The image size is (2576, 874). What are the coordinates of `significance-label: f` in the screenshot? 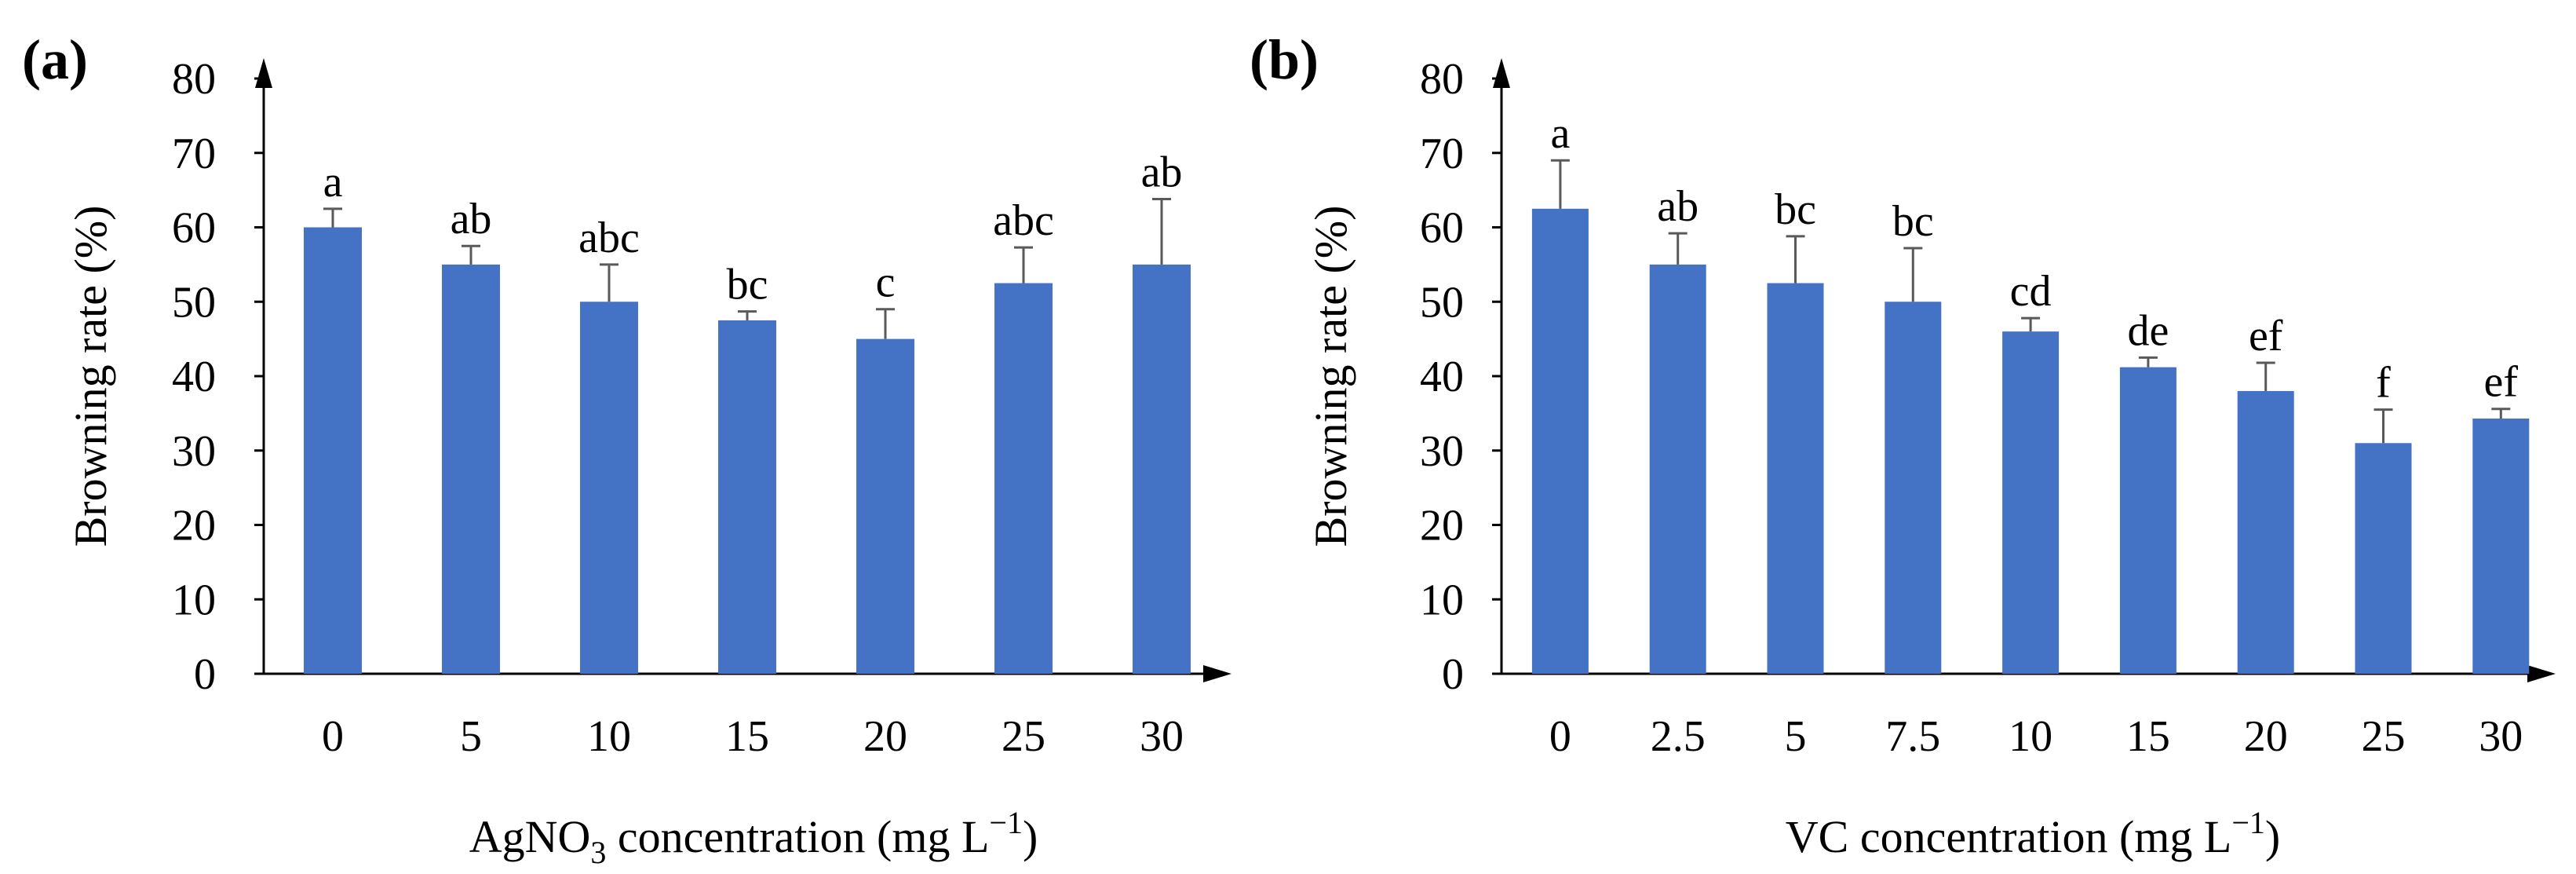 It's located at (2383, 383).